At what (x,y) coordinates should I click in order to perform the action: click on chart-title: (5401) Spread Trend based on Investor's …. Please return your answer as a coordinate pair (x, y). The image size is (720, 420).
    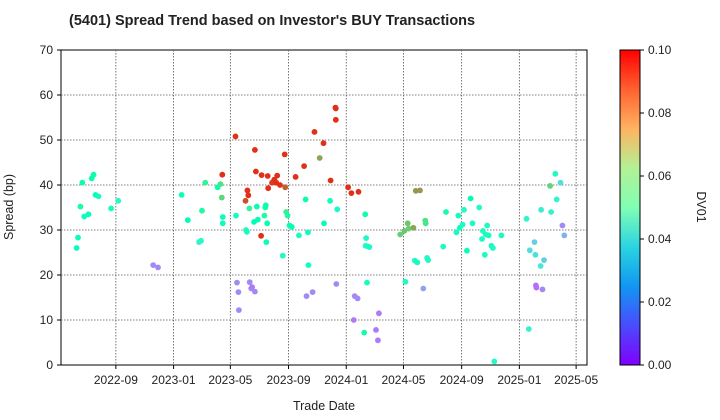
    Looking at the image, I should click on (272, 21).